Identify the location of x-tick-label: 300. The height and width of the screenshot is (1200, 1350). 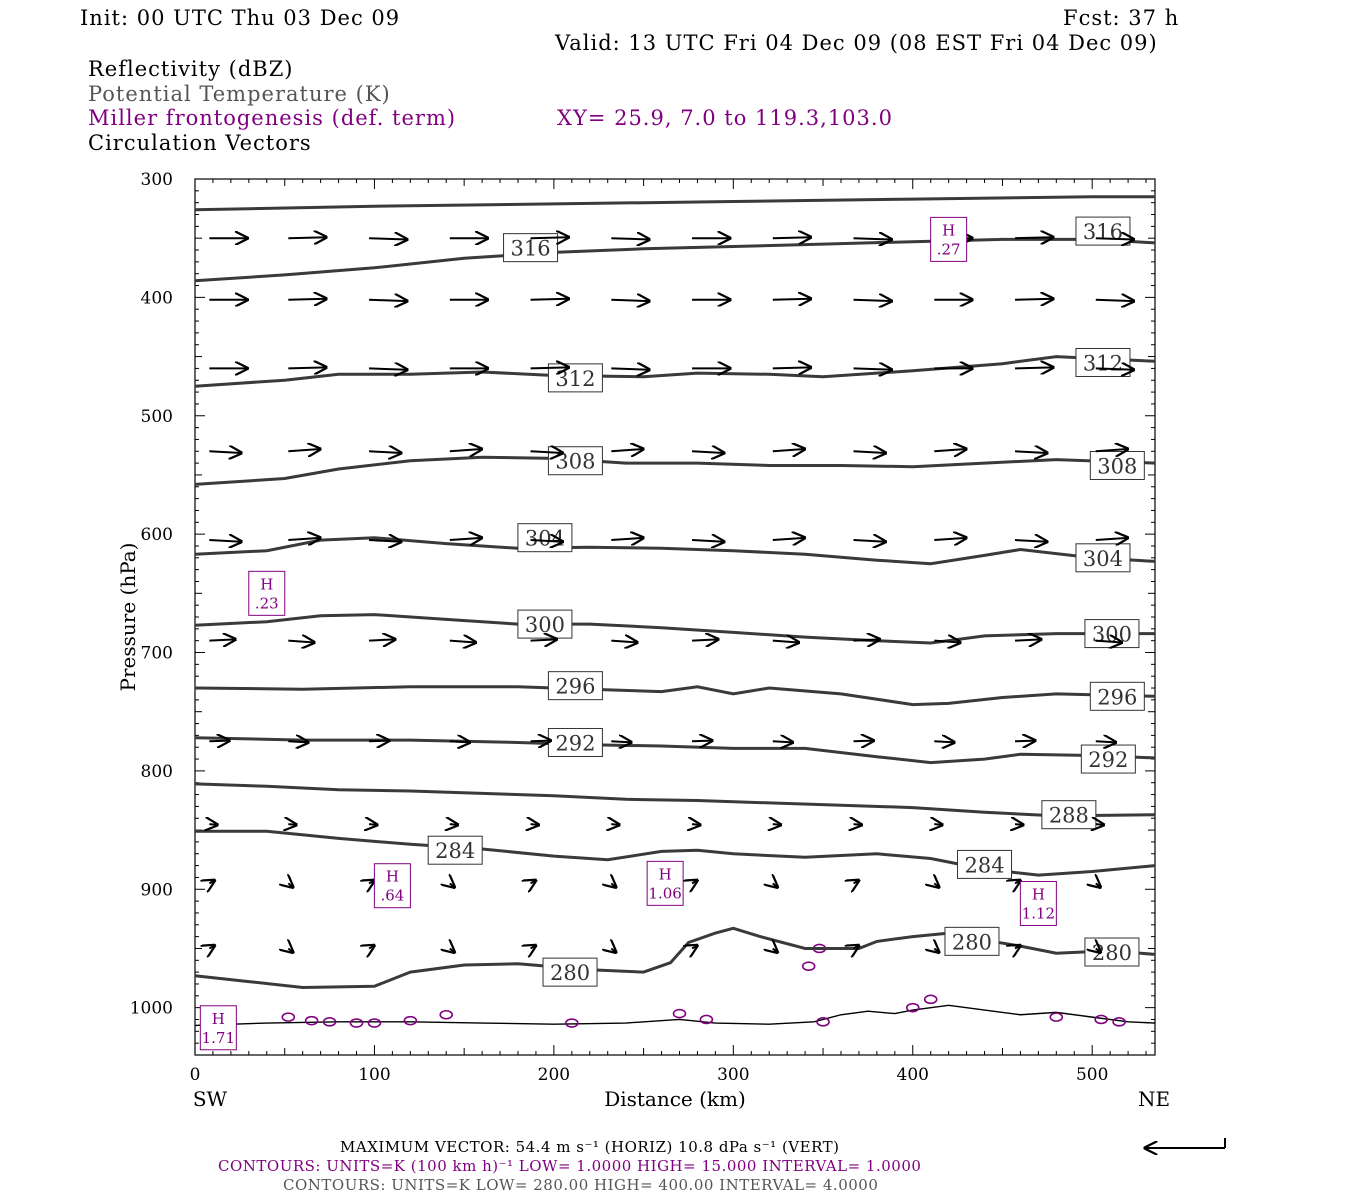
(733, 1075).